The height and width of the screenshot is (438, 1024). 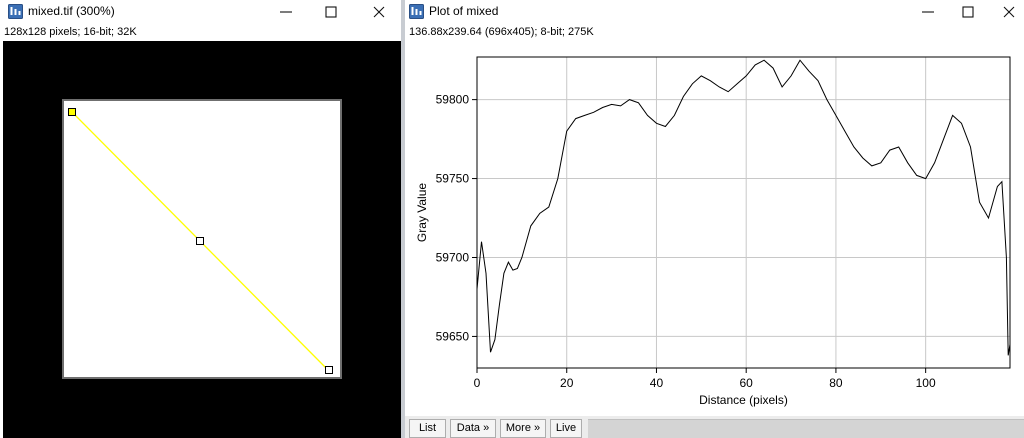 What do you see at coordinates (200, 12) in the screenshot?
I see `image-window-titlebar: mixed.tif (300%)` at bounding box center [200, 12].